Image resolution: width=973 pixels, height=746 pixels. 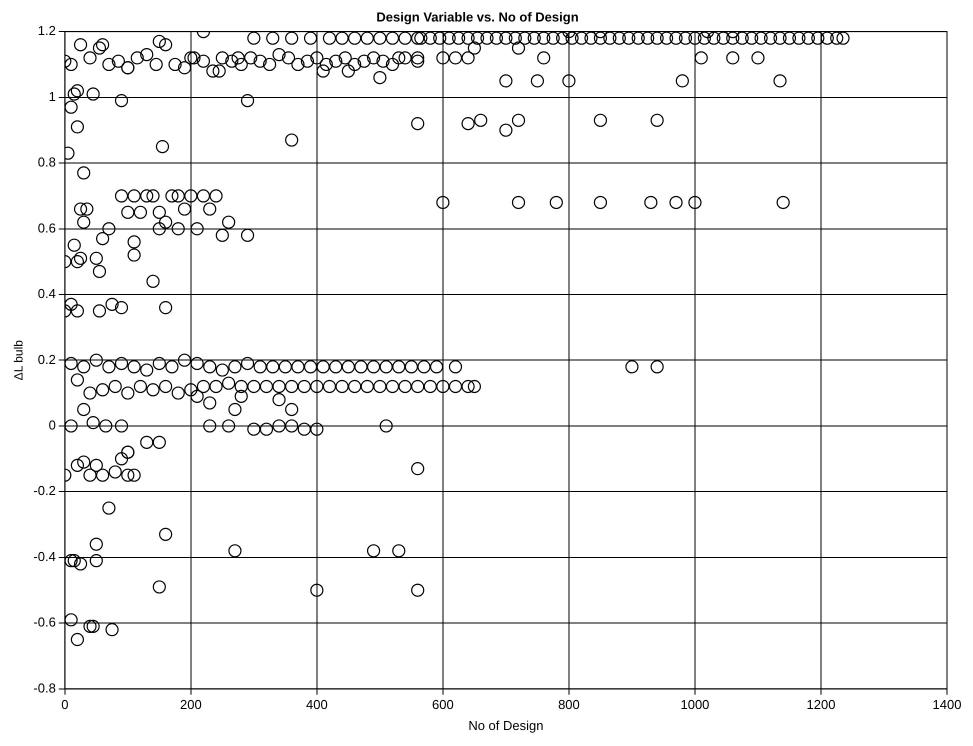 I want to click on x-tick-label: 800, so click(x=569, y=704).